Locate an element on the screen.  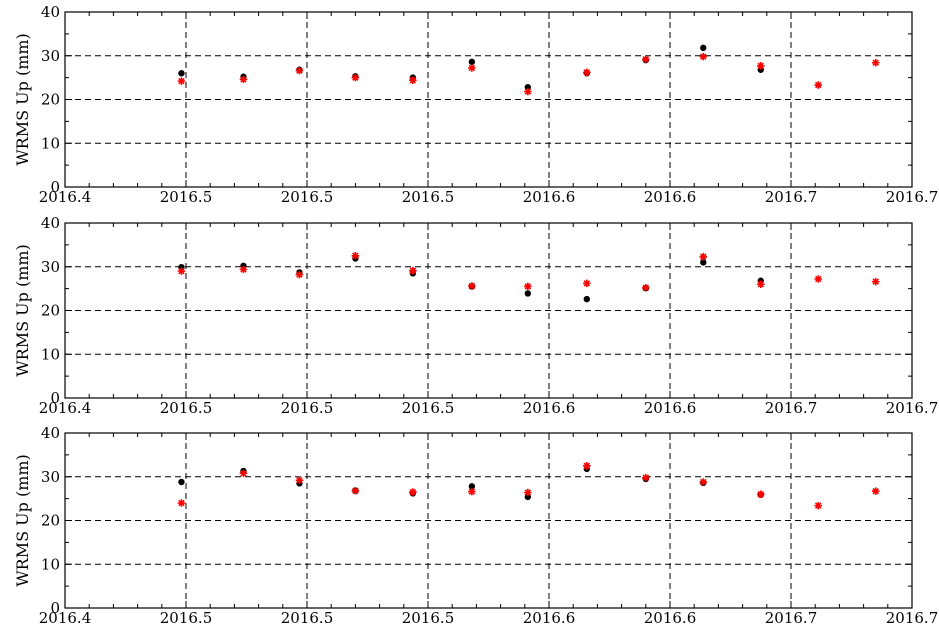
series-dot is located at coordinates (471, 279).